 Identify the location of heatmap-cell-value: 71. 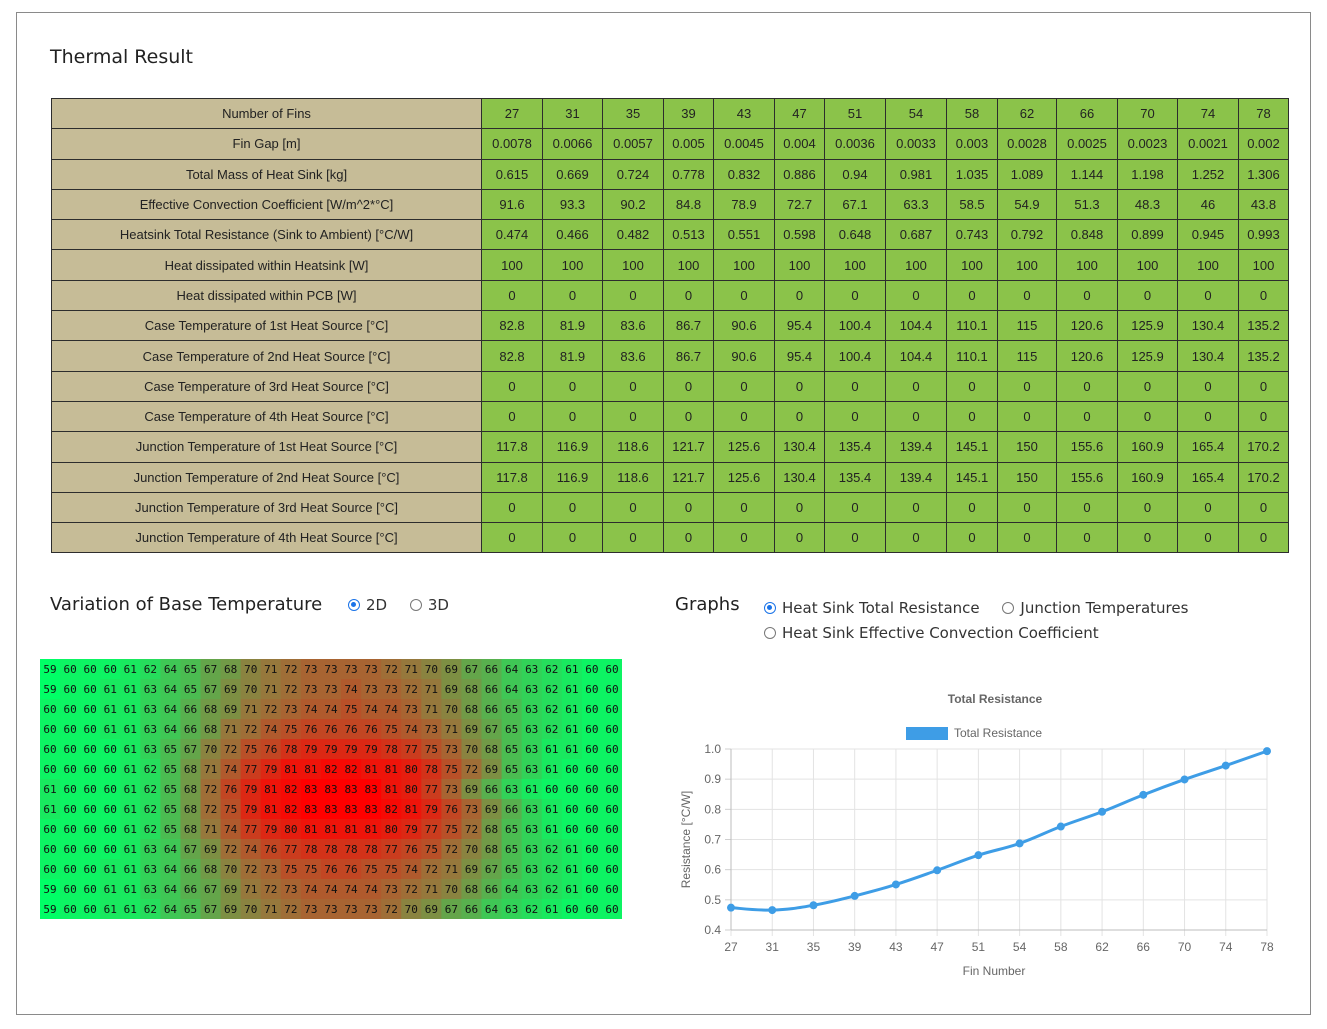
(411, 669).